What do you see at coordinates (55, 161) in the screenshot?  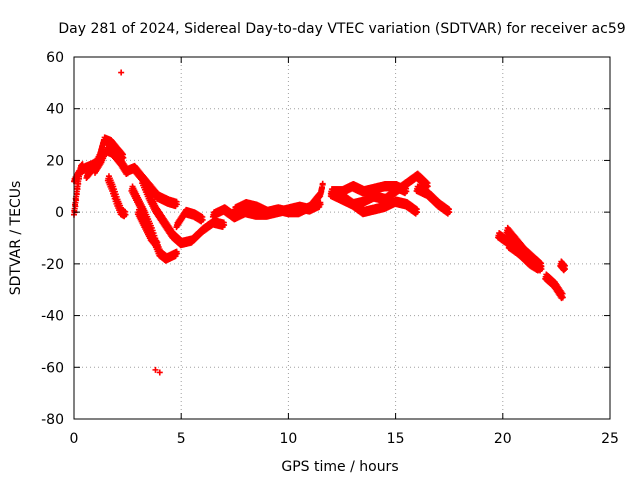 I see `y-tick-label: 20` at bounding box center [55, 161].